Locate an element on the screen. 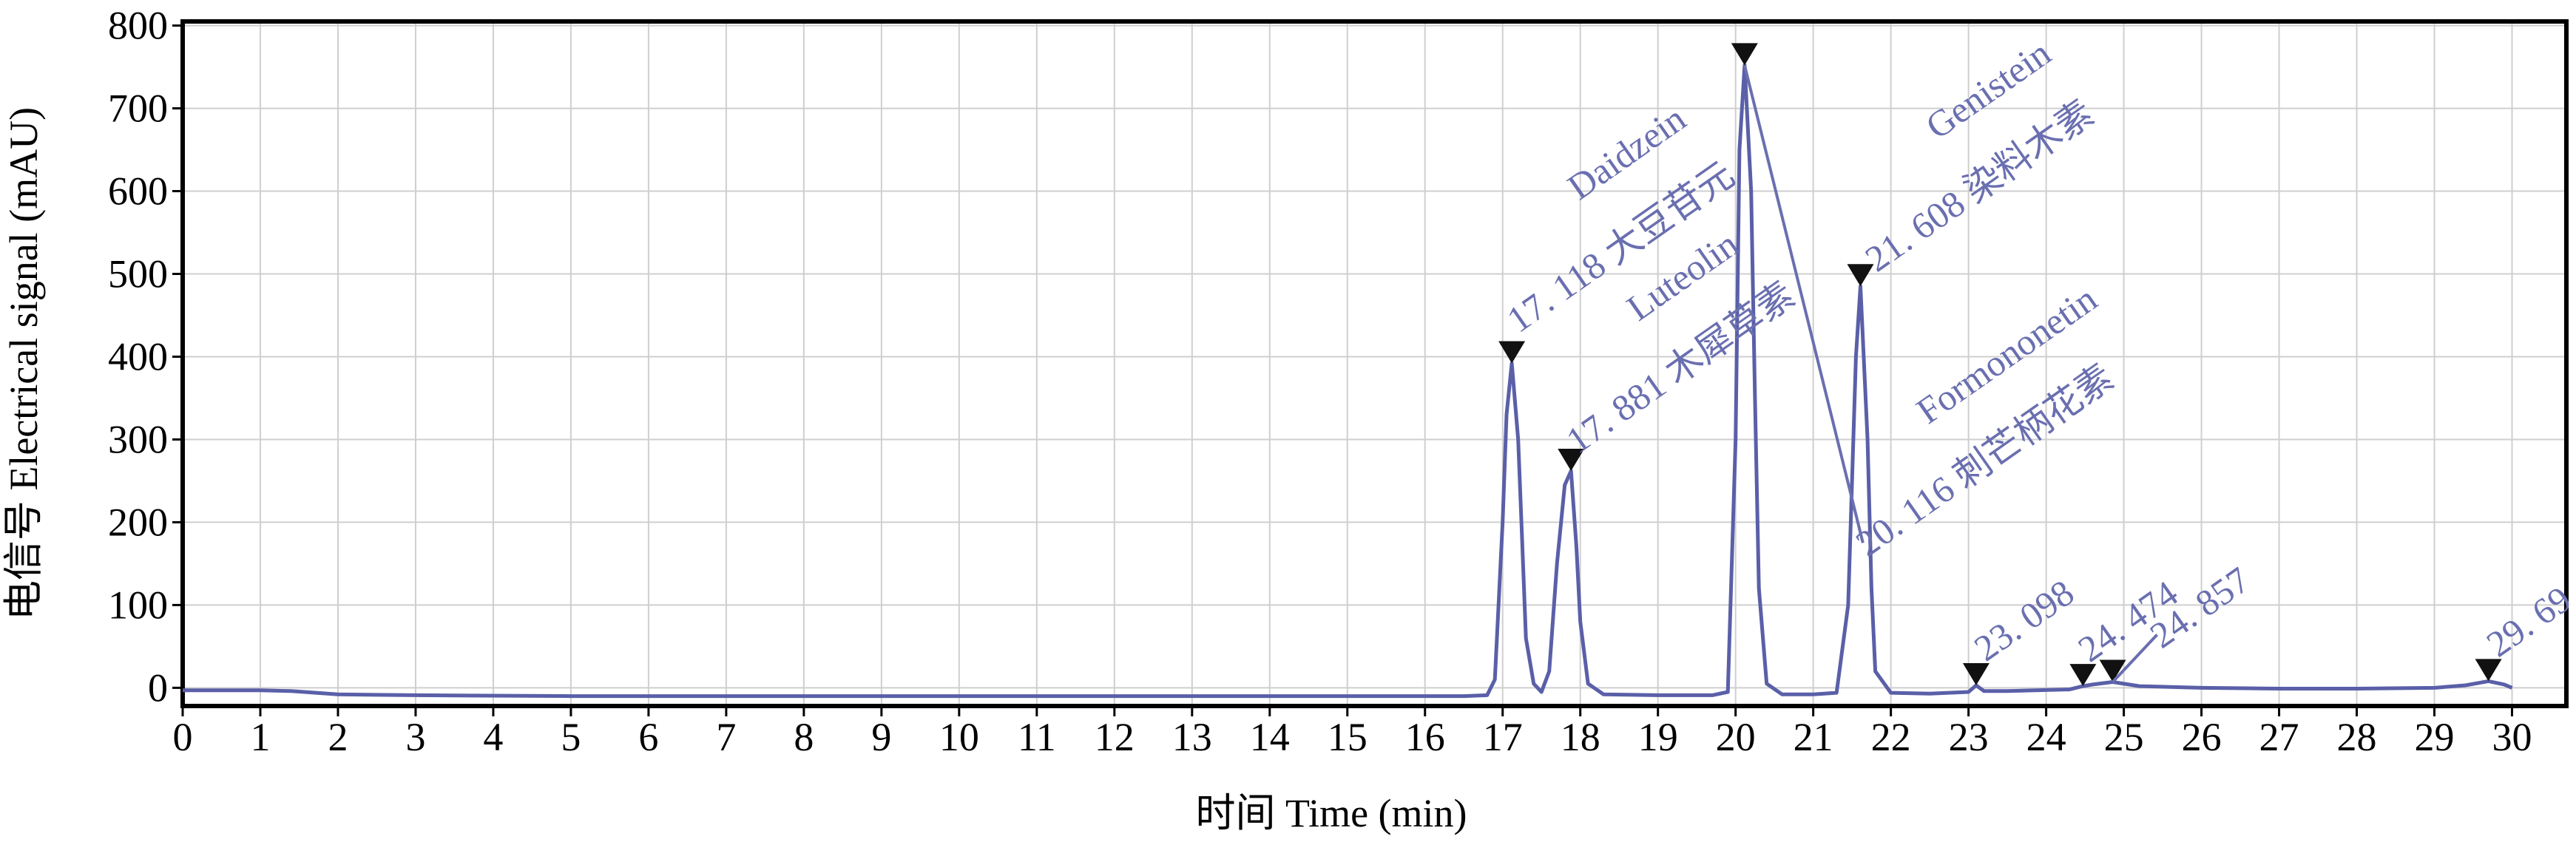  x-tick-label: 18 is located at coordinates (1580, 737).